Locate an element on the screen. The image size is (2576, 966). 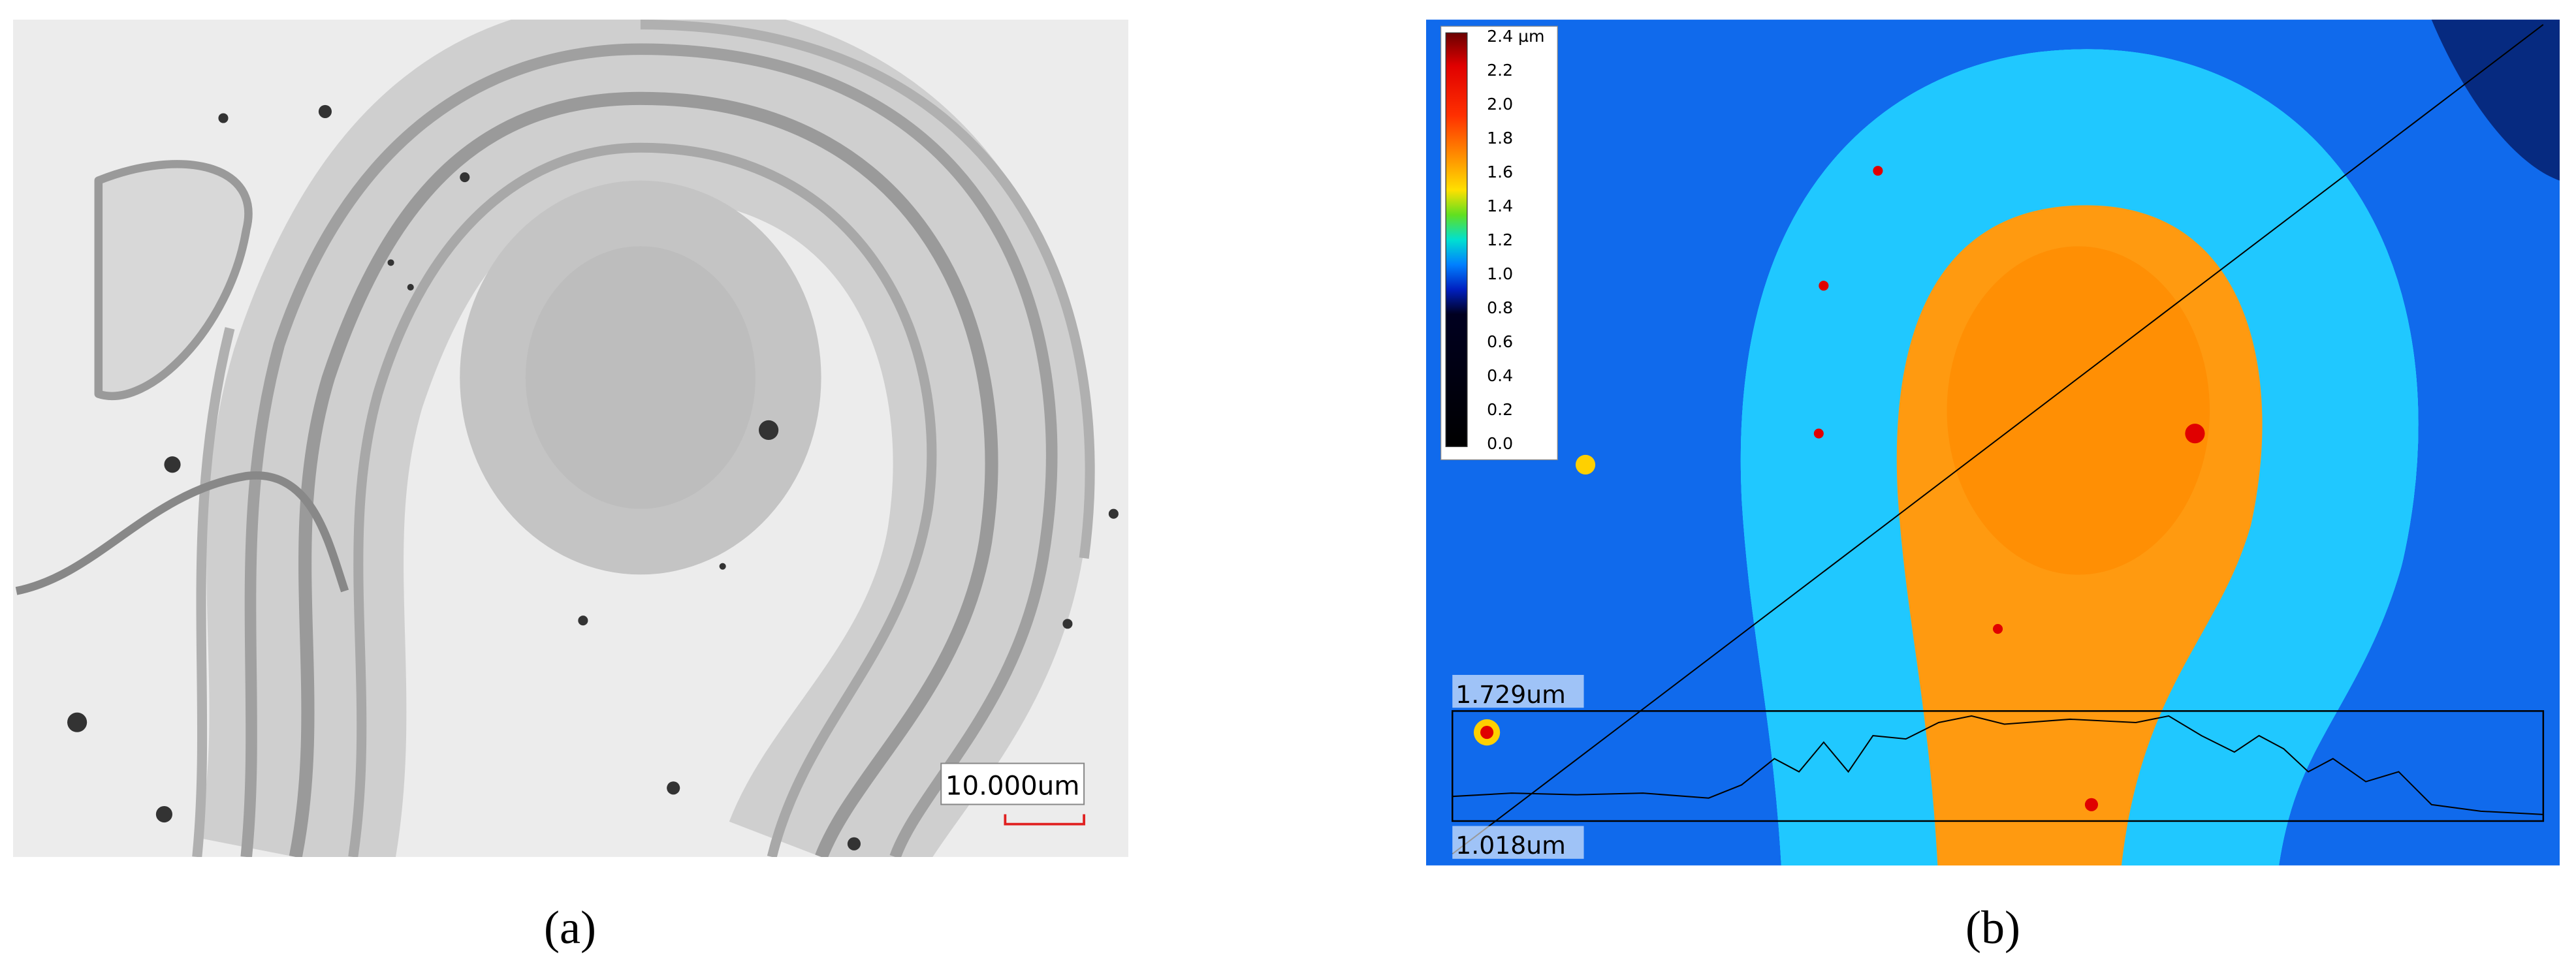
colorbar-tick-label: 2.4 µm is located at coordinates (1515, 36).